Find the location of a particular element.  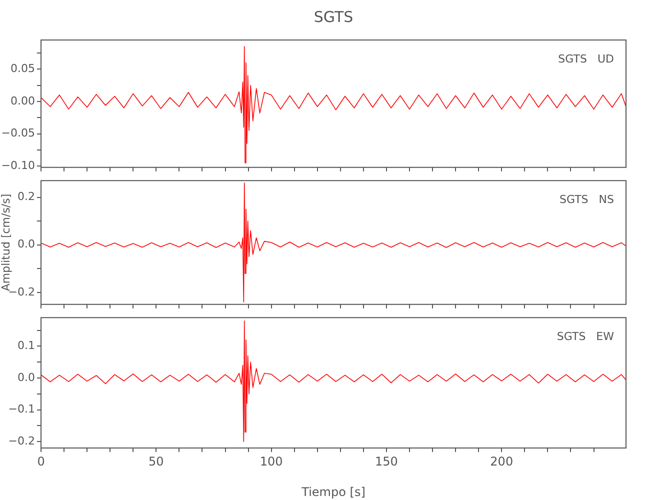

x-axis-title: Tiempo [s] is located at coordinates (333, 491).